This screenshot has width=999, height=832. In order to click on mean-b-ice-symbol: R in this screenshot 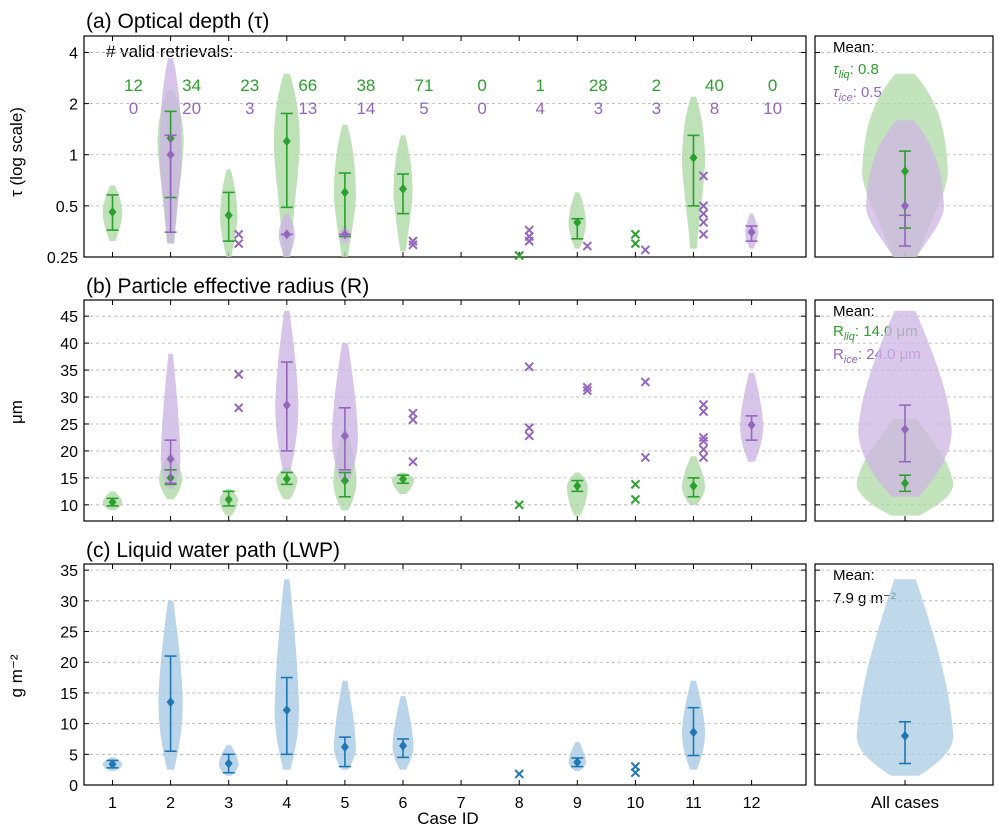, I will do `click(838, 354)`.